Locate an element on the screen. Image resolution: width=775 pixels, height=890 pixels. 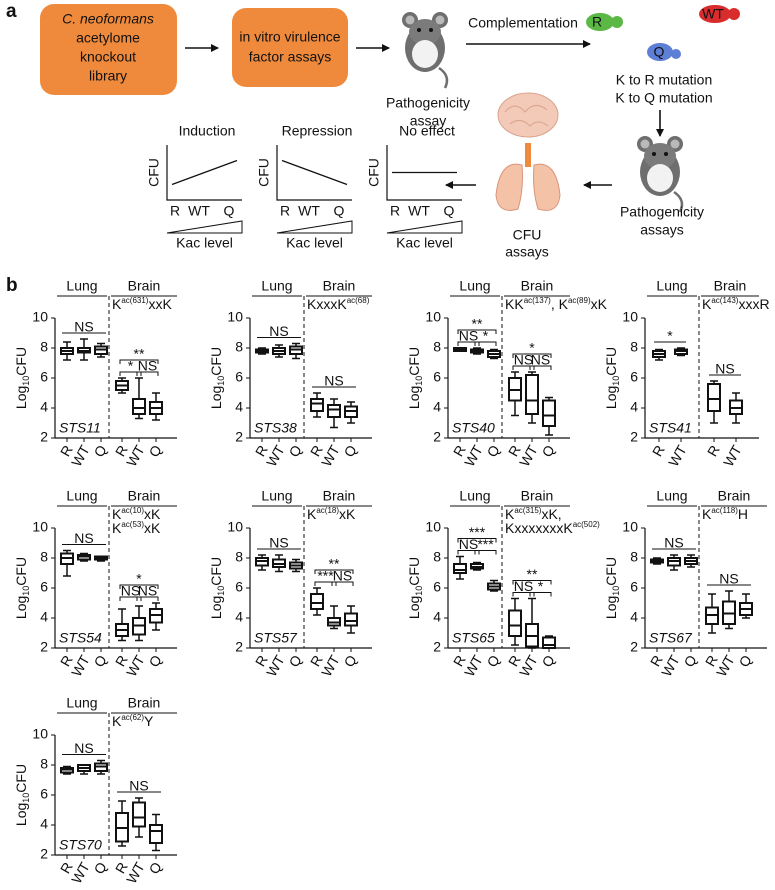
step-text: Complementation is located at coordinates (523, 23).